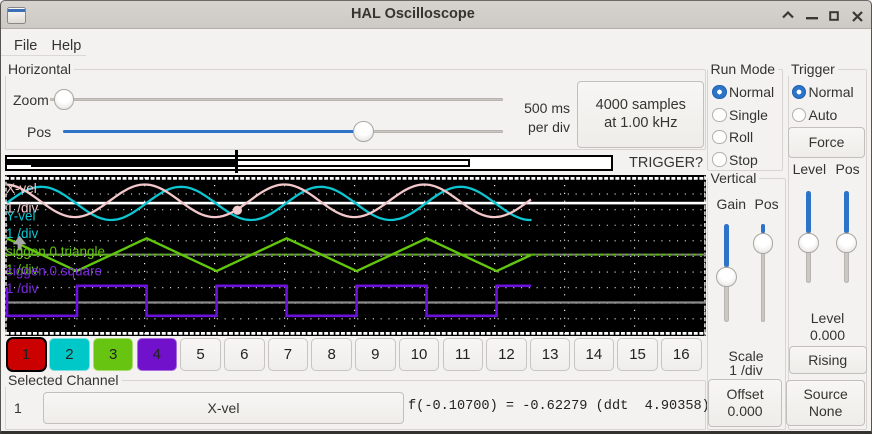 This screenshot has height=434, width=872. I want to click on svg-text: X-vel, so click(21, 188).